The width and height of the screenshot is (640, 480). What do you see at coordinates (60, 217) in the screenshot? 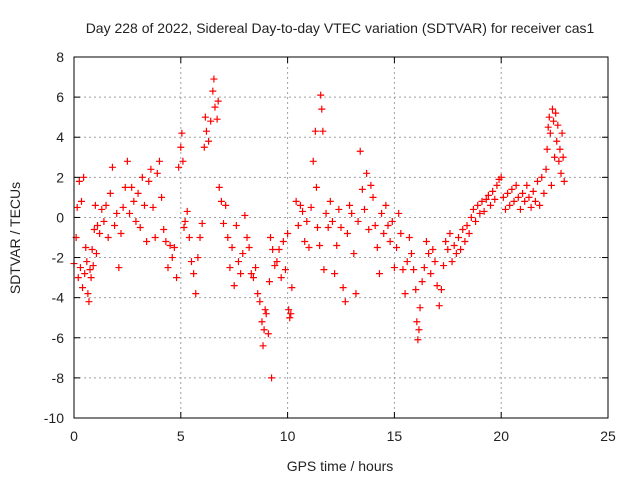
I see `y-tick-label: 0` at bounding box center [60, 217].